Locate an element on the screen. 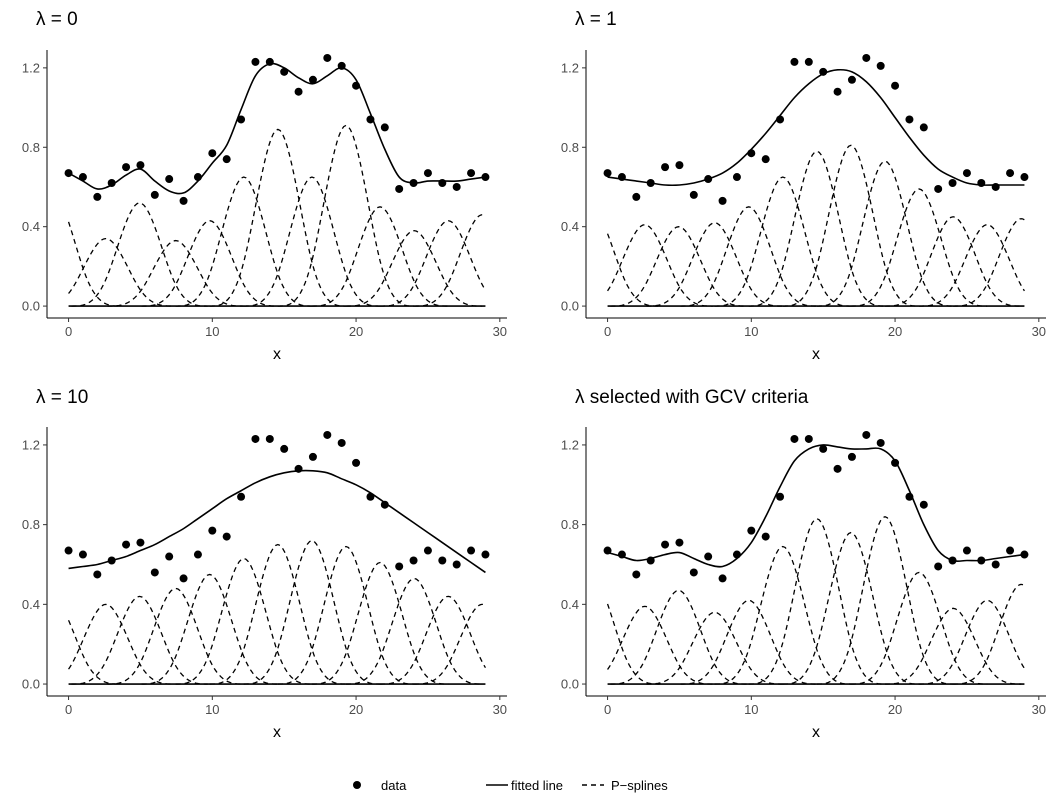 This screenshot has width=1051, height=801. legend-data-label: data is located at coordinates (394, 785).